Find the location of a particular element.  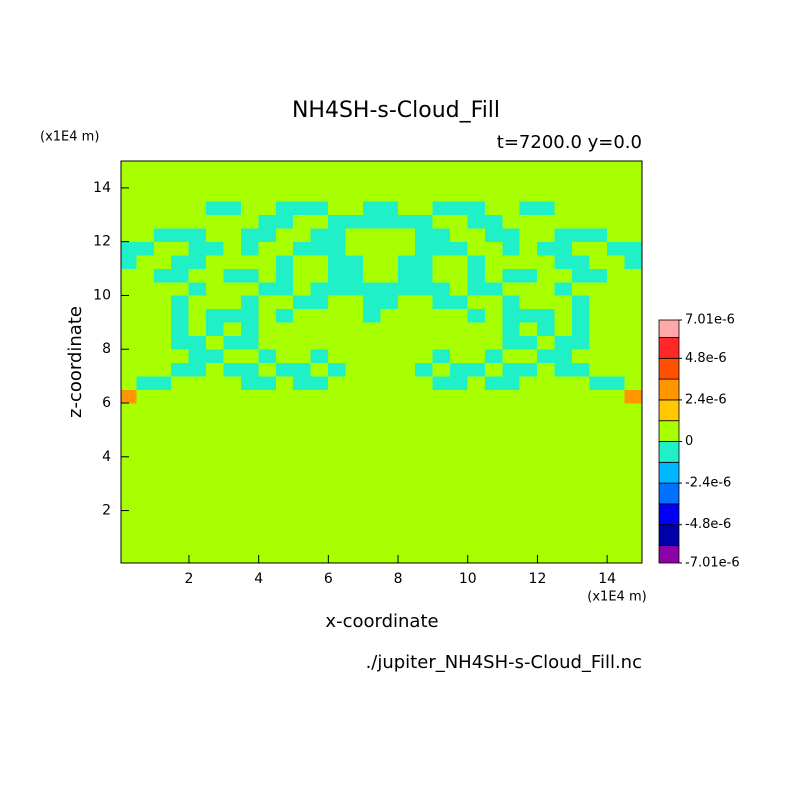

x-tick-label: 2 is located at coordinates (188, 579).